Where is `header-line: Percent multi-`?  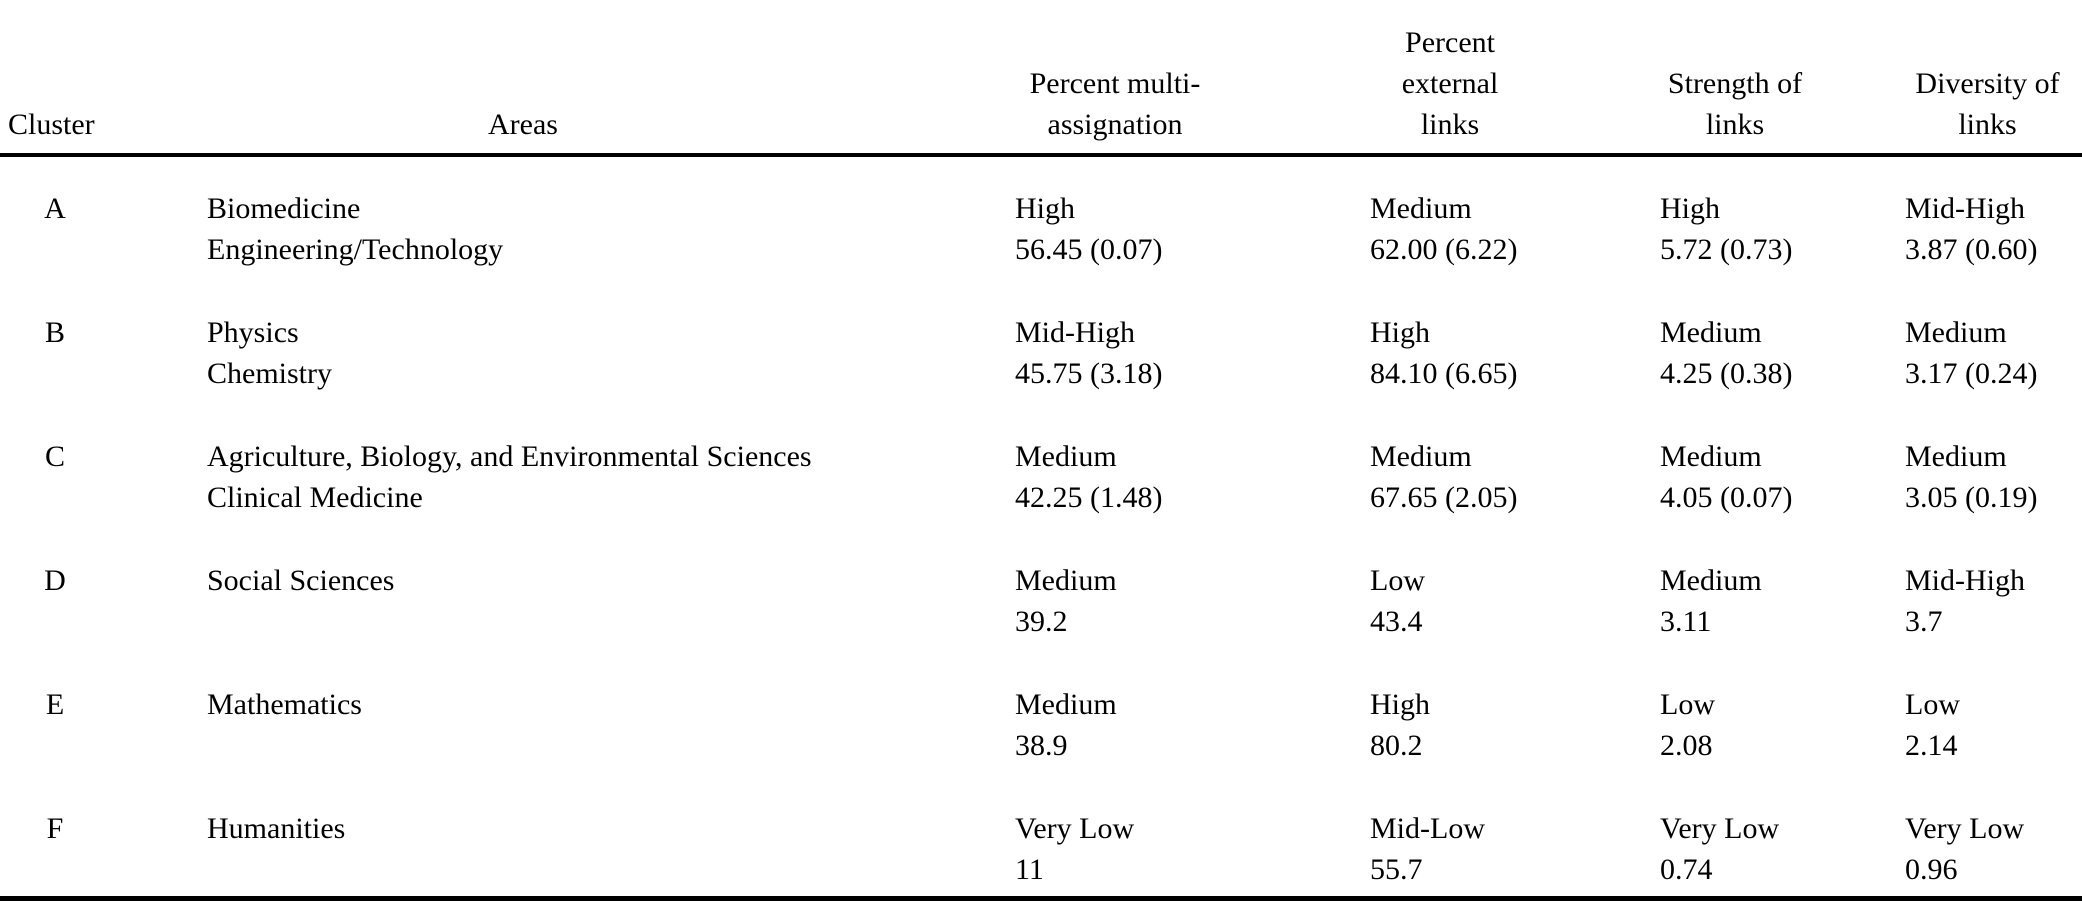
header-line: Percent multi- is located at coordinates (1115, 83).